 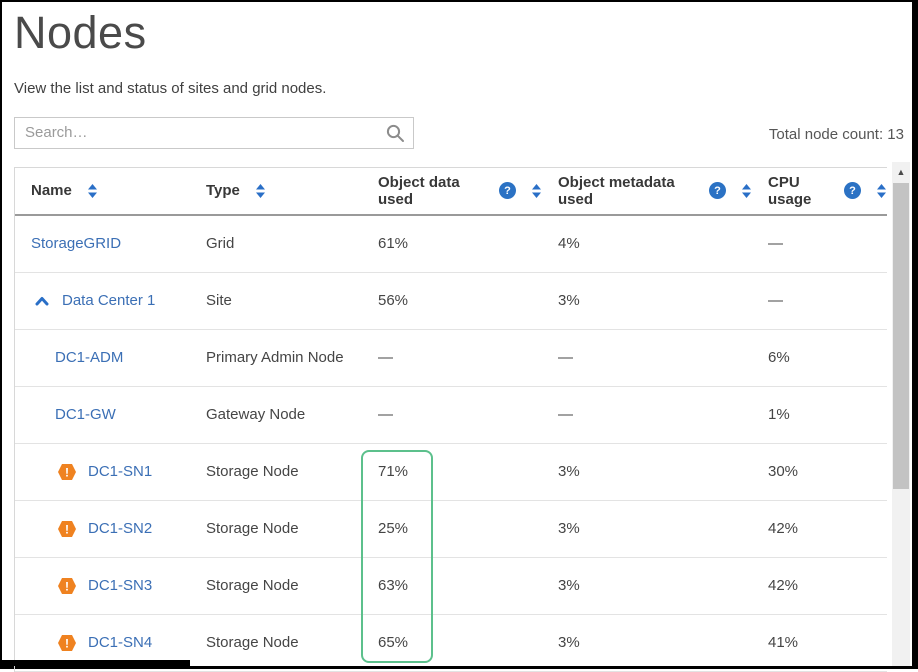 What do you see at coordinates (120, 642) in the screenshot?
I see `node-link: DC1-SN4` at bounding box center [120, 642].